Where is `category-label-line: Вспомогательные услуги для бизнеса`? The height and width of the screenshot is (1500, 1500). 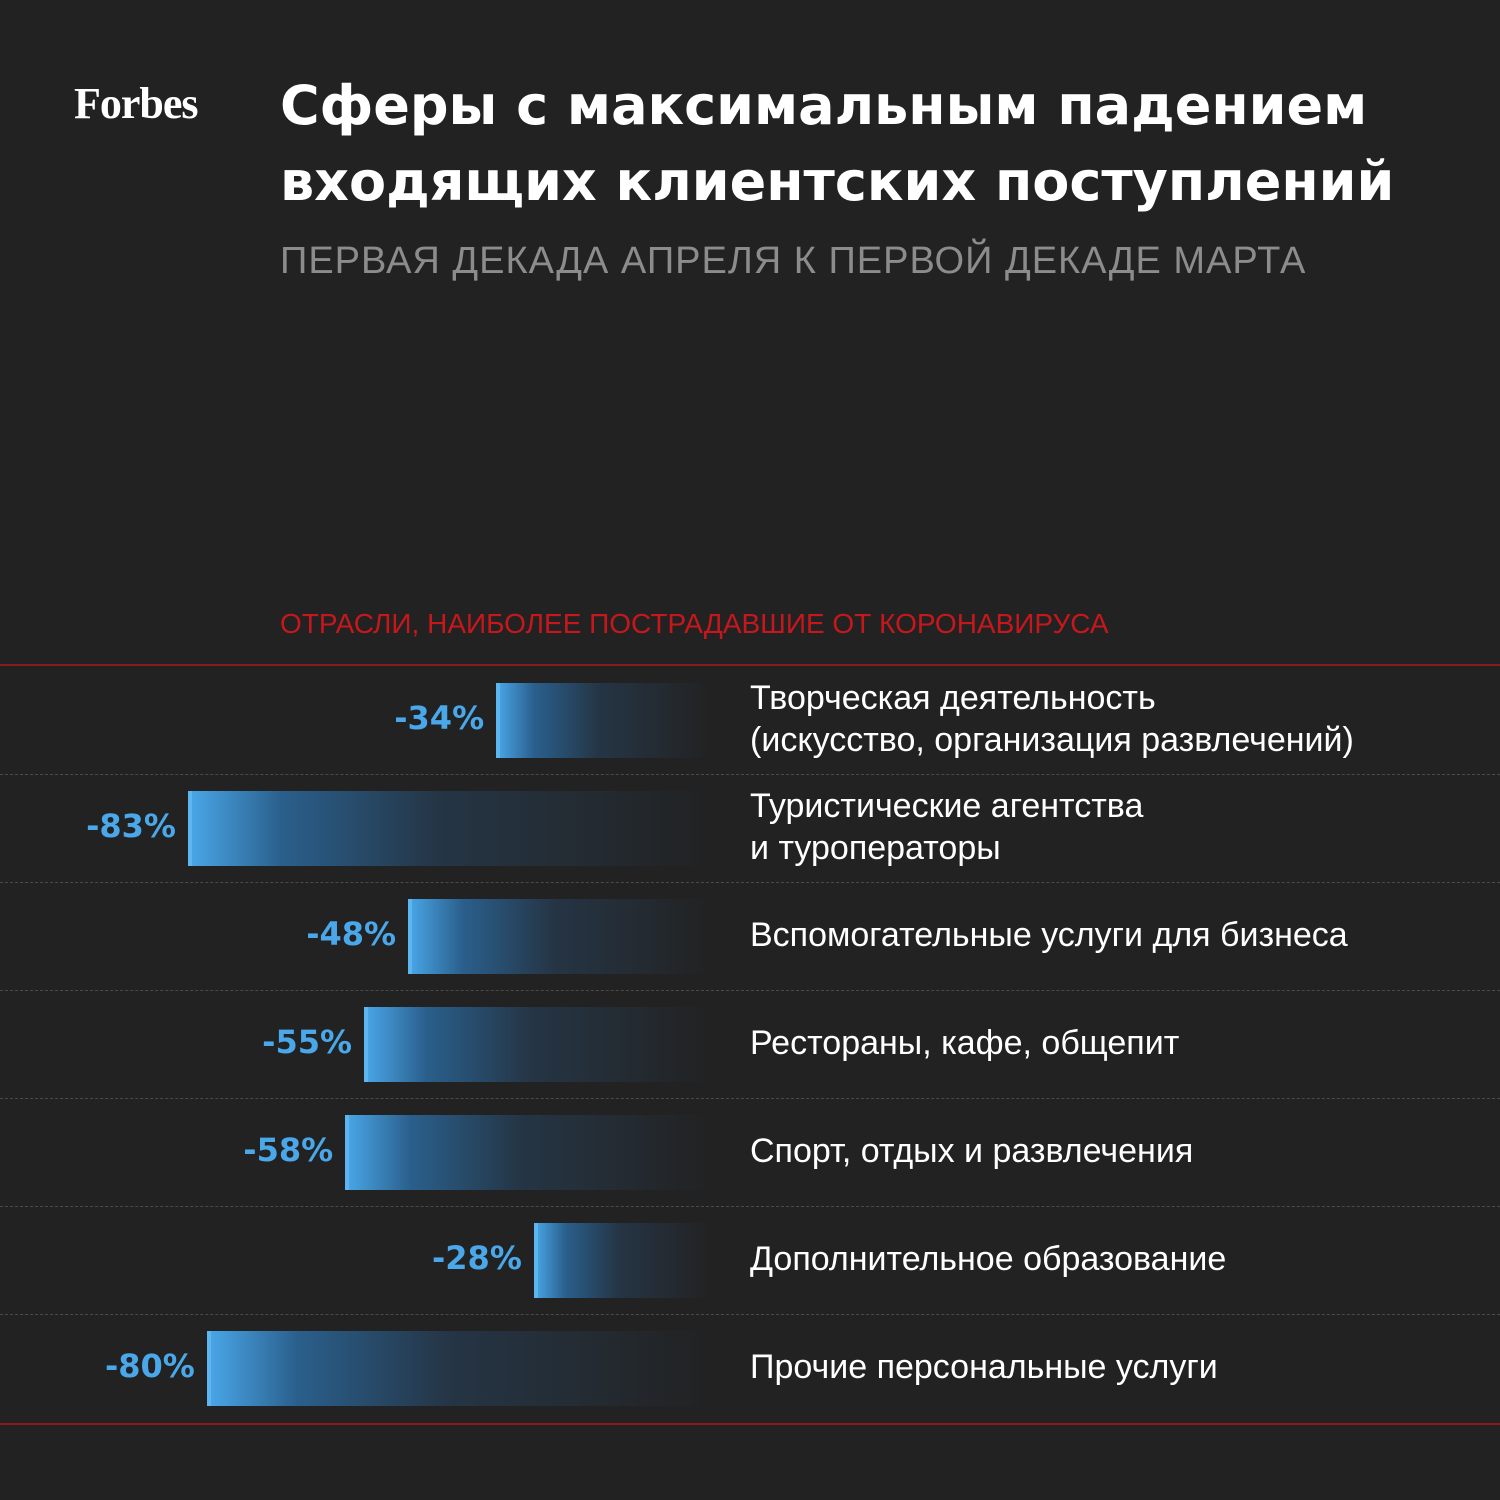 category-label-line: Вспомогательные услуги для бизнеса is located at coordinates (1049, 935).